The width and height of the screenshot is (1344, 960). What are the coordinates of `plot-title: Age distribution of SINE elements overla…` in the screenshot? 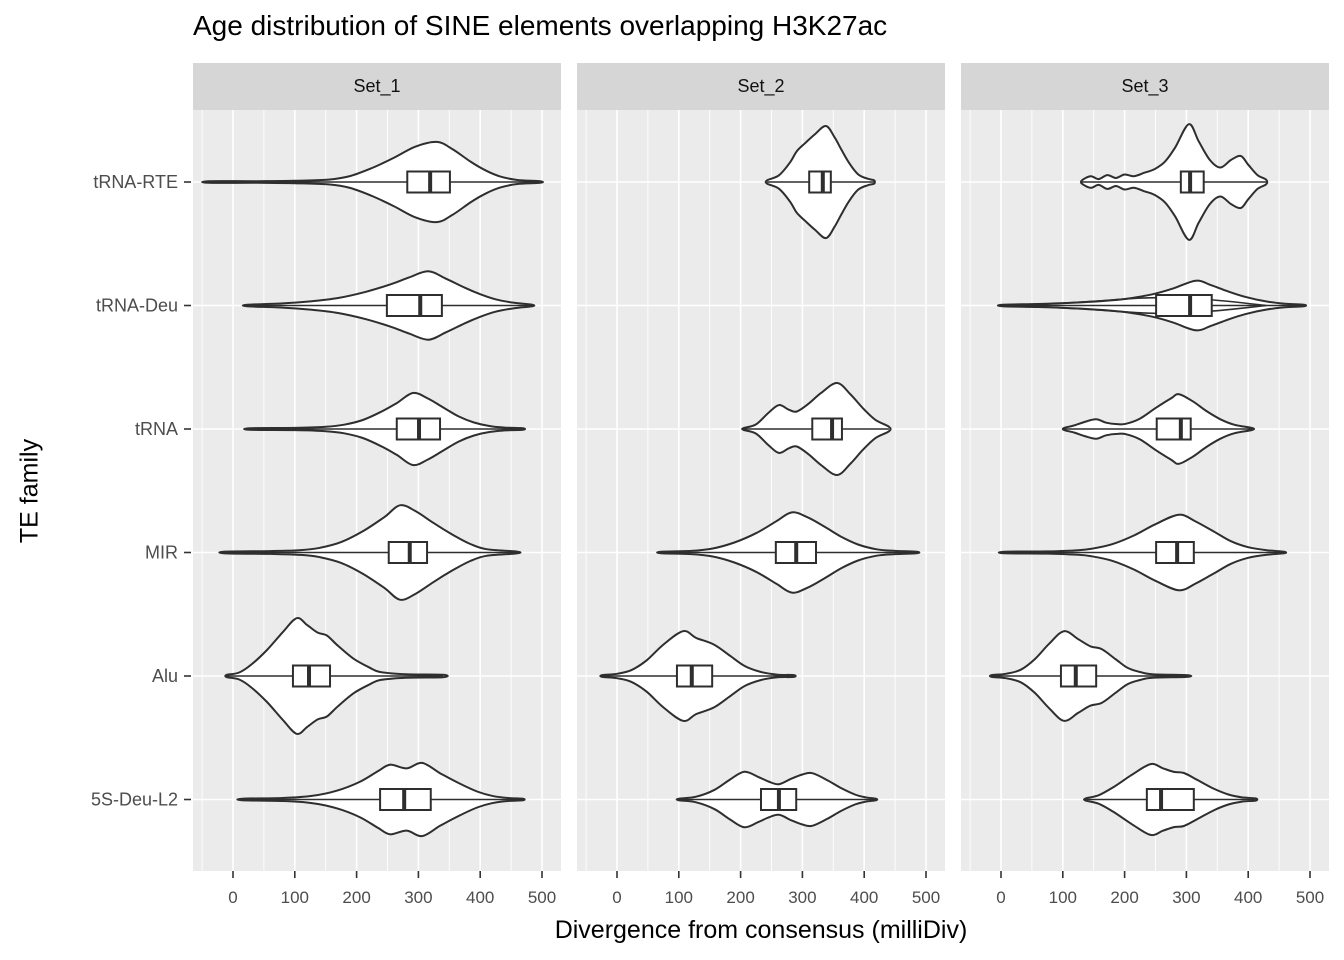 It's located at (540, 25).